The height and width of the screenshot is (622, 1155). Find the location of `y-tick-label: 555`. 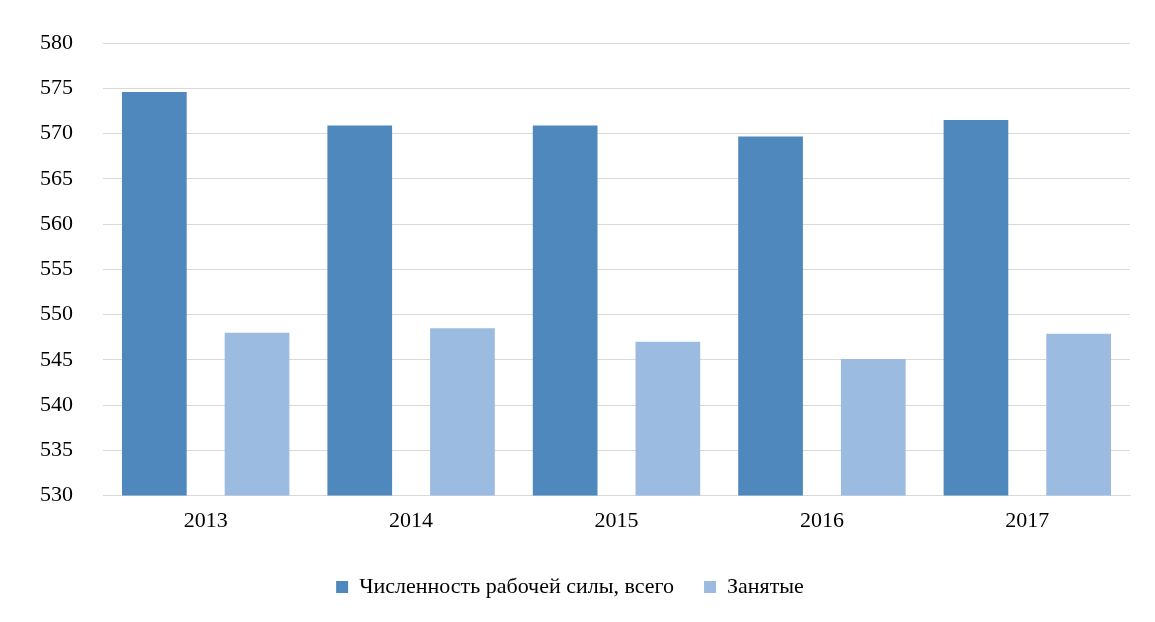

y-tick-label: 555 is located at coordinates (56, 268).